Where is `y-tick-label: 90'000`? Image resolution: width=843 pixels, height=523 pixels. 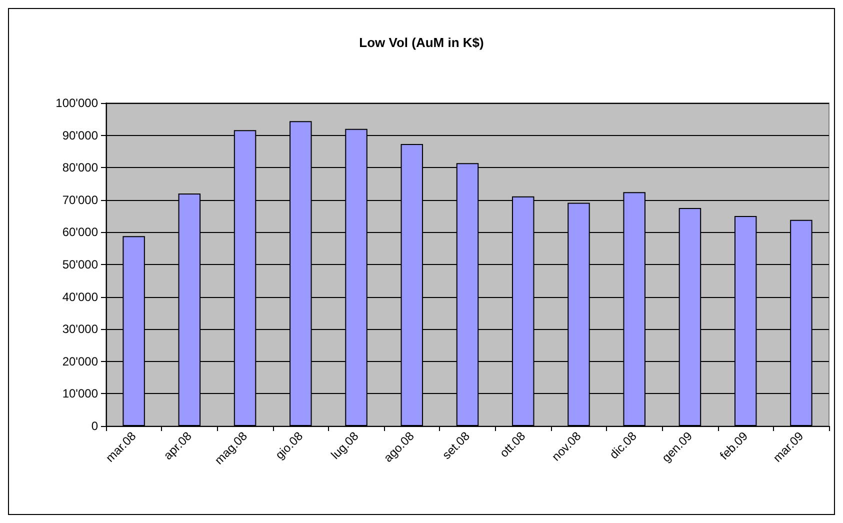
y-tick-label: 90'000 is located at coordinates (80, 135).